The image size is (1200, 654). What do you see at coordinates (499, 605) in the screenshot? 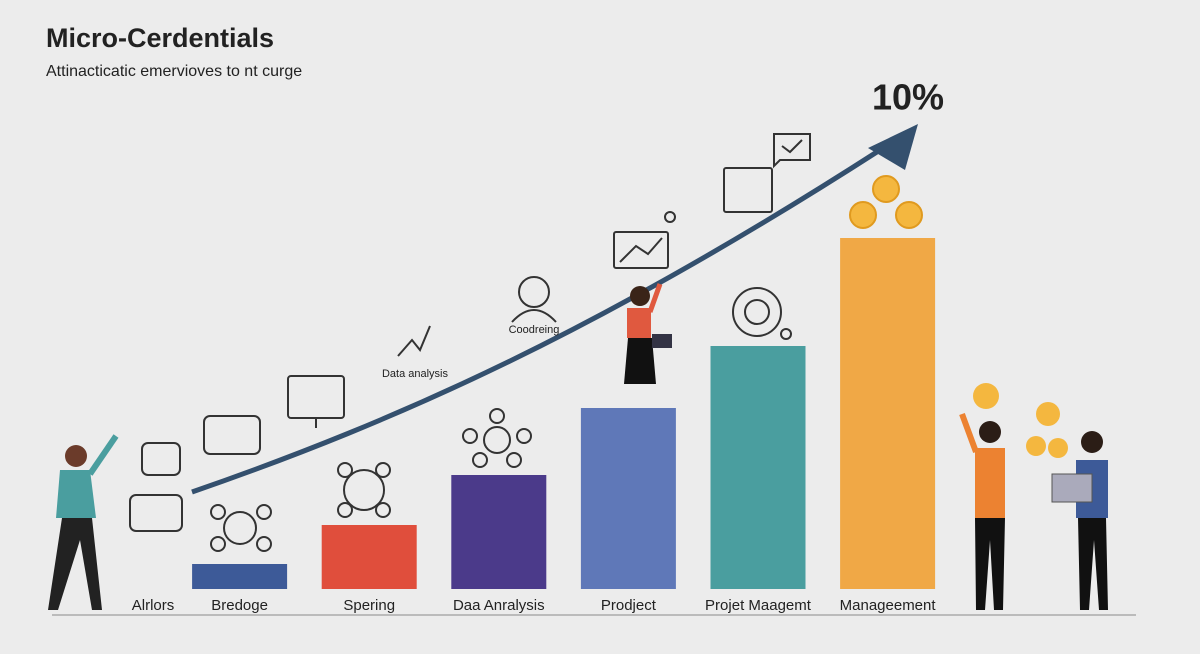
I see `x-tick-label: Daa Anralysis` at bounding box center [499, 605].